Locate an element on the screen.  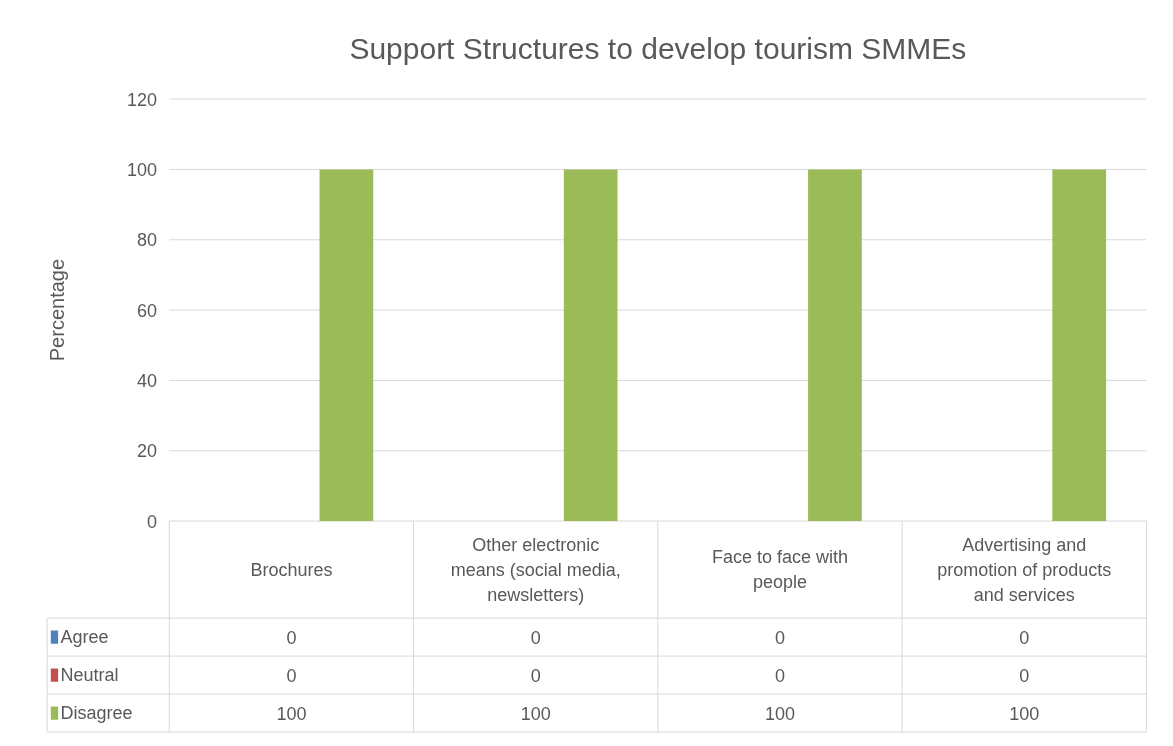
legend-label: Neutral is located at coordinates (89, 675).